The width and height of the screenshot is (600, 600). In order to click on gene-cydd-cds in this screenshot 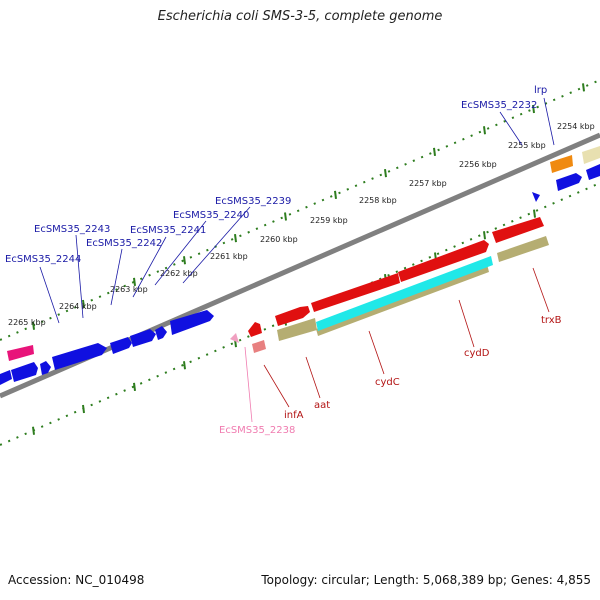, I will do `click(404, 293)`.